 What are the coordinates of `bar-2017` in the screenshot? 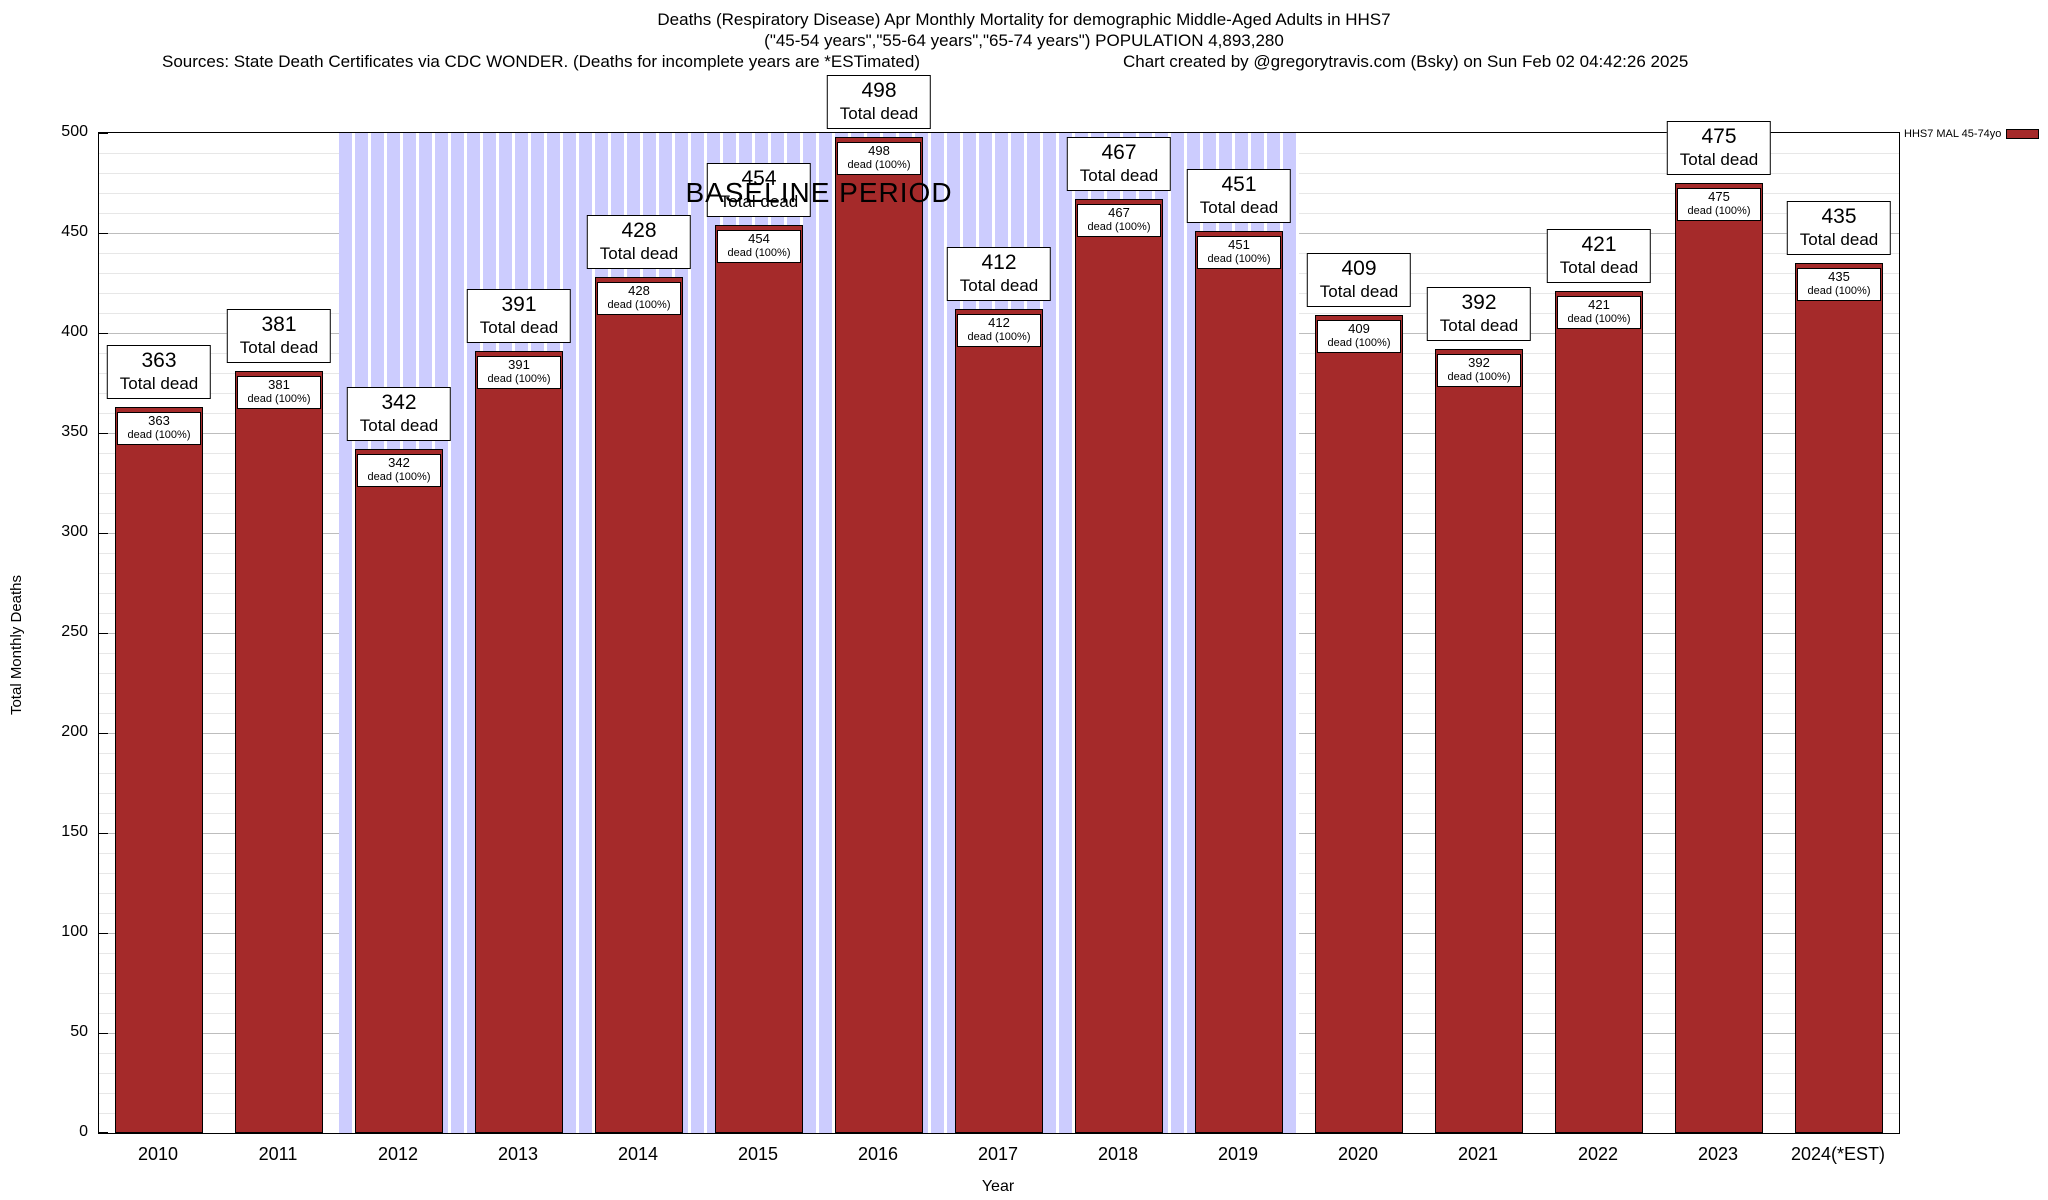 It's located at (999, 721).